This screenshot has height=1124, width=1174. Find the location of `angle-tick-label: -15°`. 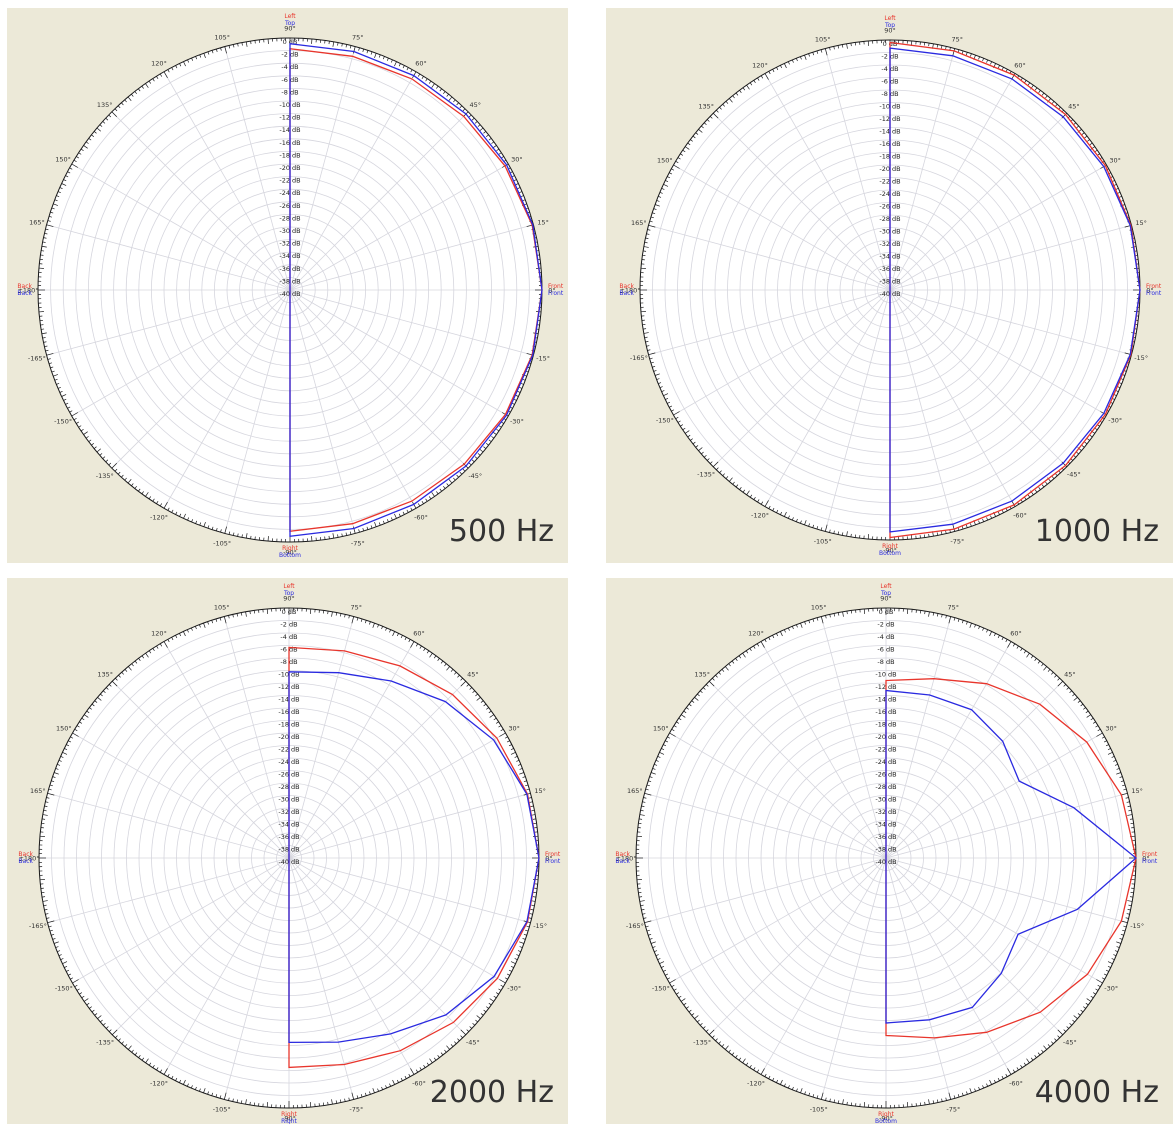

angle-tick-label: -15° is located at coordinates (1141, 358).